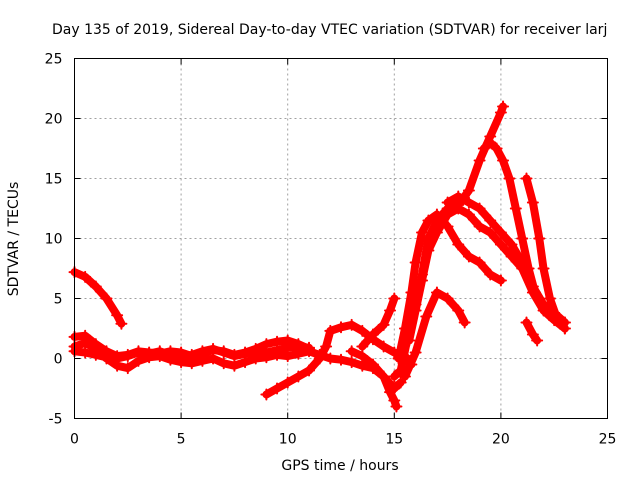 This screenshot has width=640, height=480. What do you see at coordinates (394, 440) in the screenshot?
I see `x-tick-label: 15` at bounding box center [394, 440].